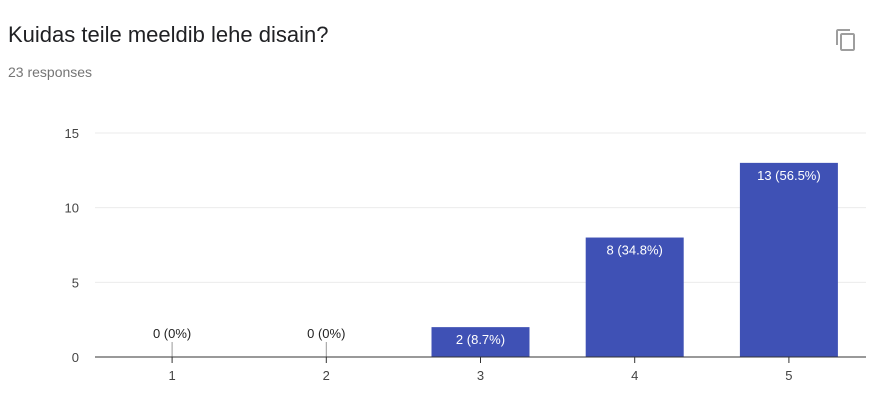  Describe the element at coordinates (72, 133) in the screenshot. I see `y-tick-label: 15` at that location.